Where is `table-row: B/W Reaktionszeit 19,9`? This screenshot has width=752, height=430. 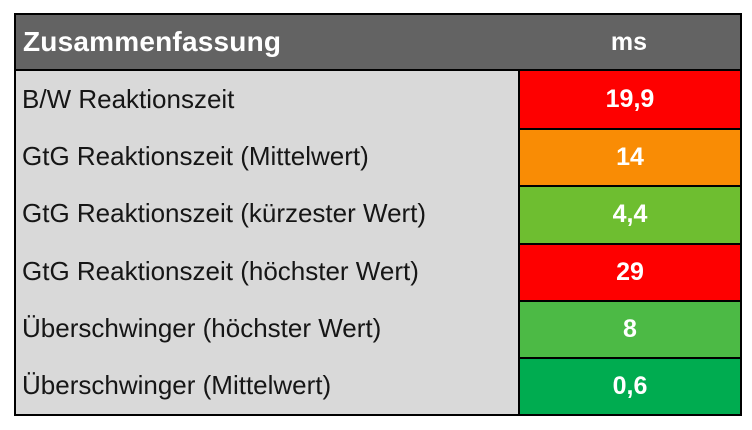 table-row: B/W Reaktionszeit 19,9 is located at coordinates (378, 100).